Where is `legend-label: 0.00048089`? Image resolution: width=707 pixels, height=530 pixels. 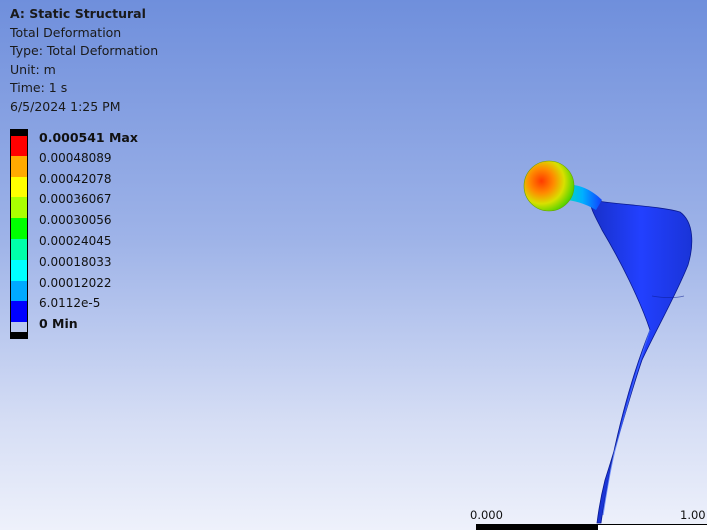
legend-label: 0.00048089 is located at coordinates (75, 157).